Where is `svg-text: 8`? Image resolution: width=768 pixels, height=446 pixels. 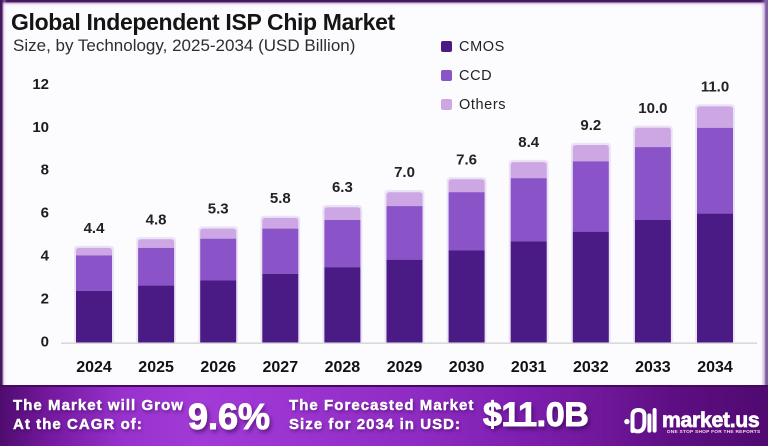
svg-text: 8 is located at coordinates (45, 170).